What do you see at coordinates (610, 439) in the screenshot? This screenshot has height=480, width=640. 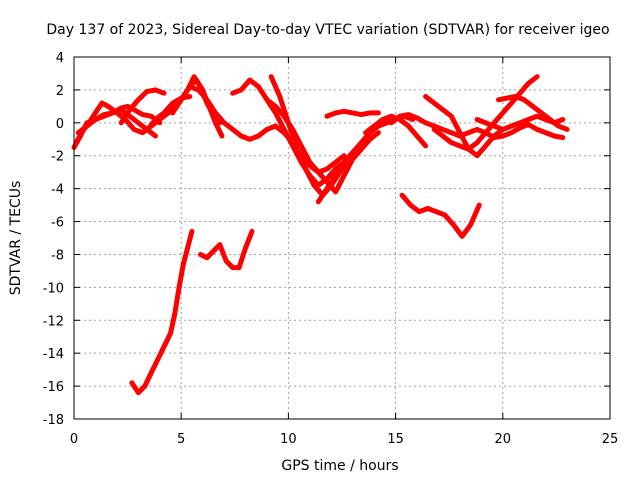 I see `x-tick-label: 25` at bounding box center [610, 439].